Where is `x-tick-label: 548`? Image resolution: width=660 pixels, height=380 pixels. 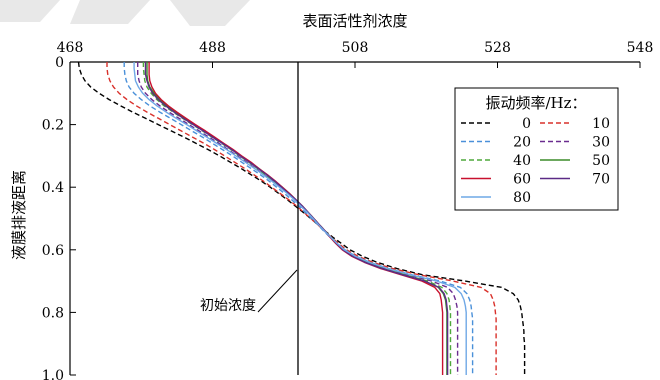
x-tick-label: 548 is located at coordinates (640, 48).